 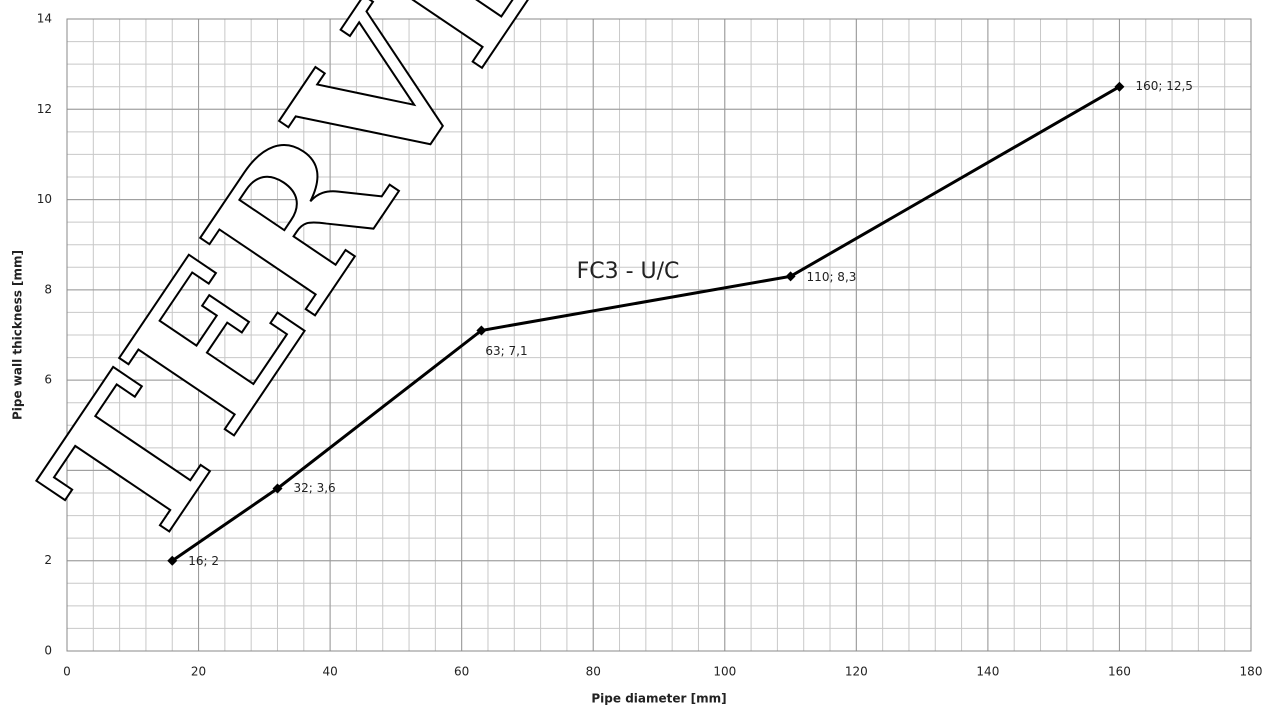 What do you see at coordinates (48, 651) in the screenshot?
I see `y-tick-label: 0` at bounding box center [48, 651].